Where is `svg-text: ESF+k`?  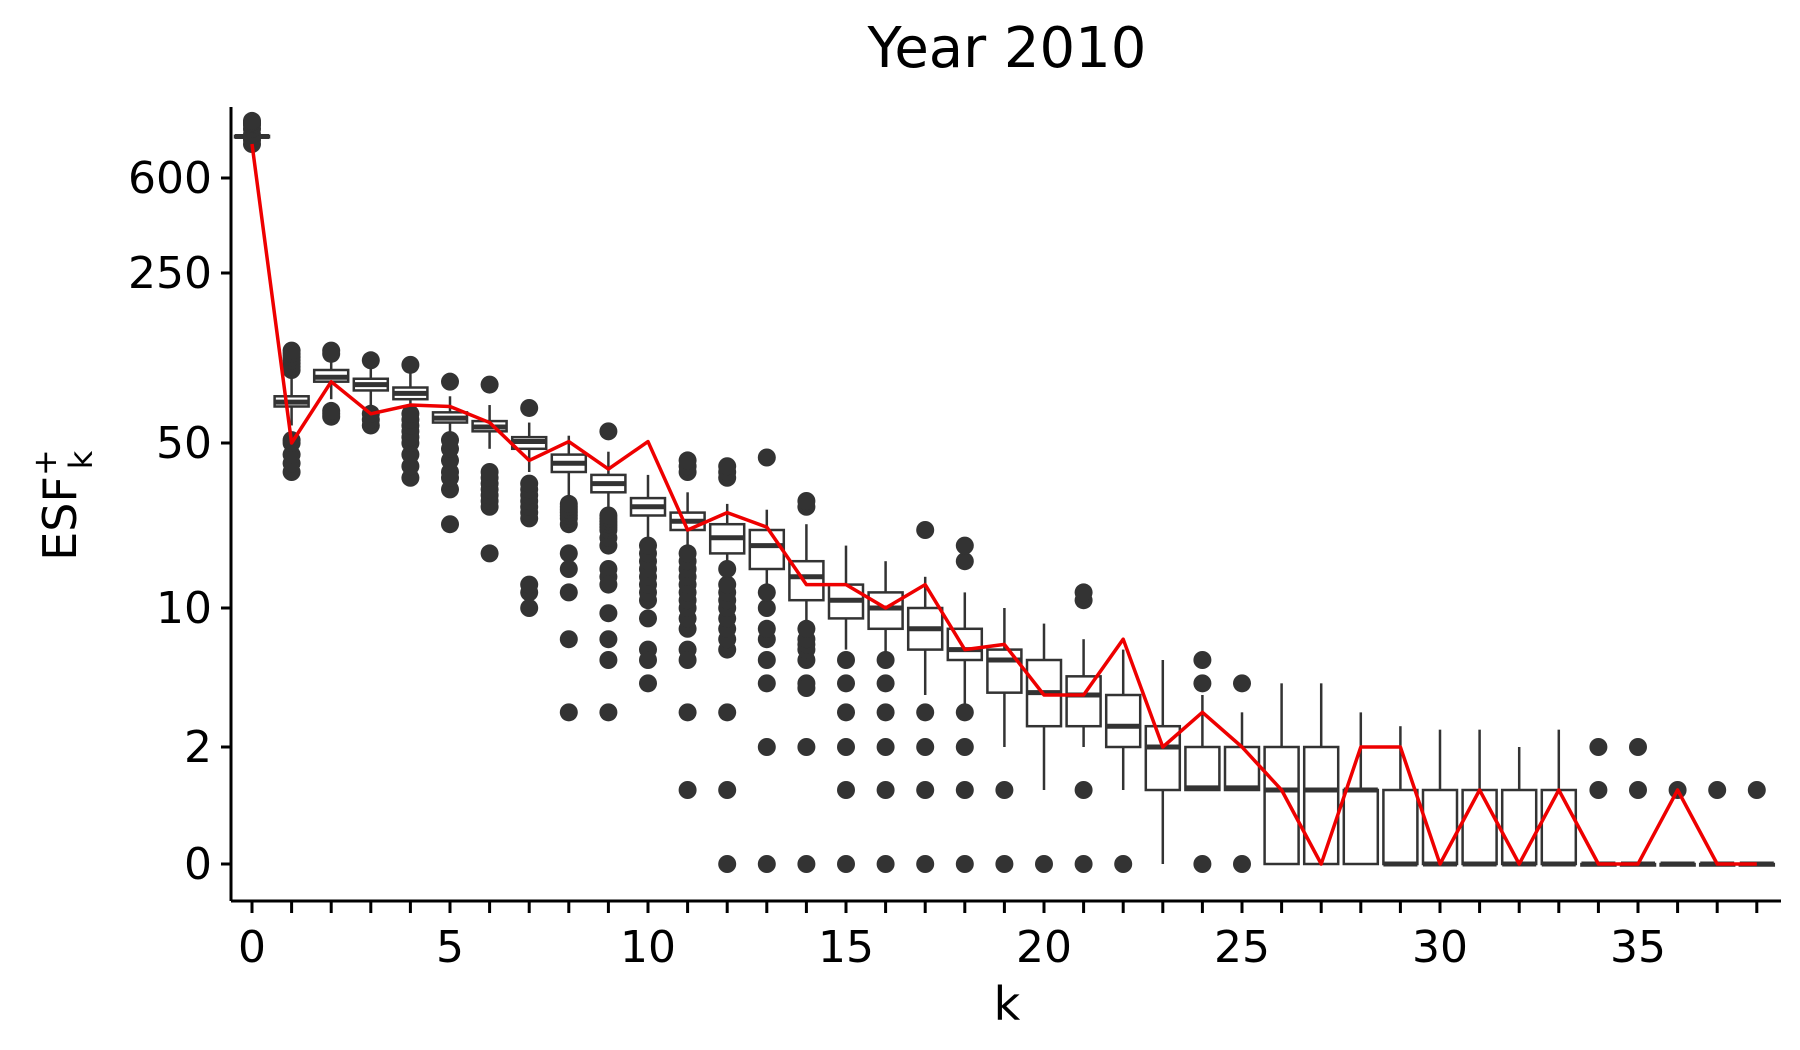 svg-text: ESF+k is located at coordinates (63, 505).